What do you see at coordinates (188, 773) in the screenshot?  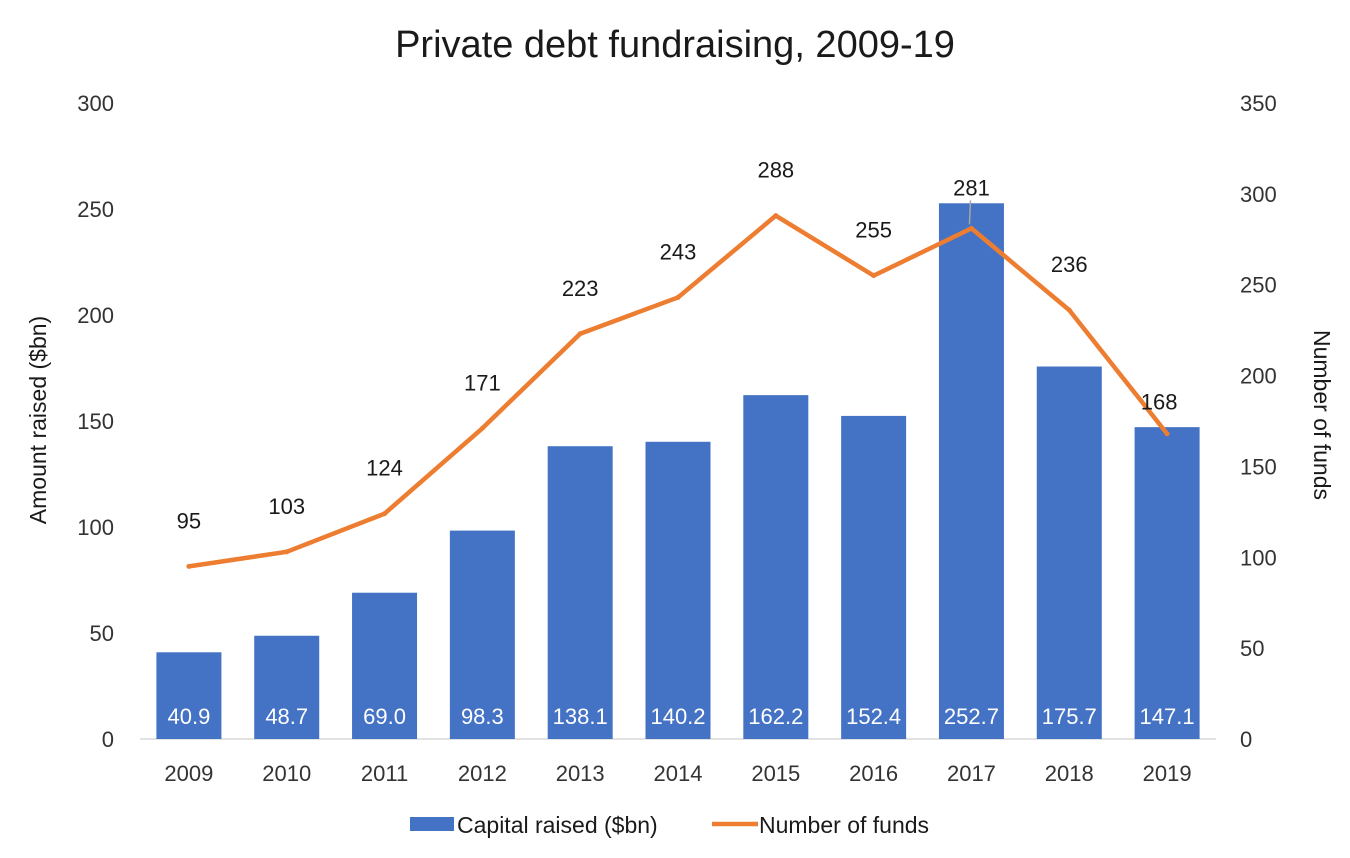 I see `x-tick-label: 2009` at bounding box center [188, 773].